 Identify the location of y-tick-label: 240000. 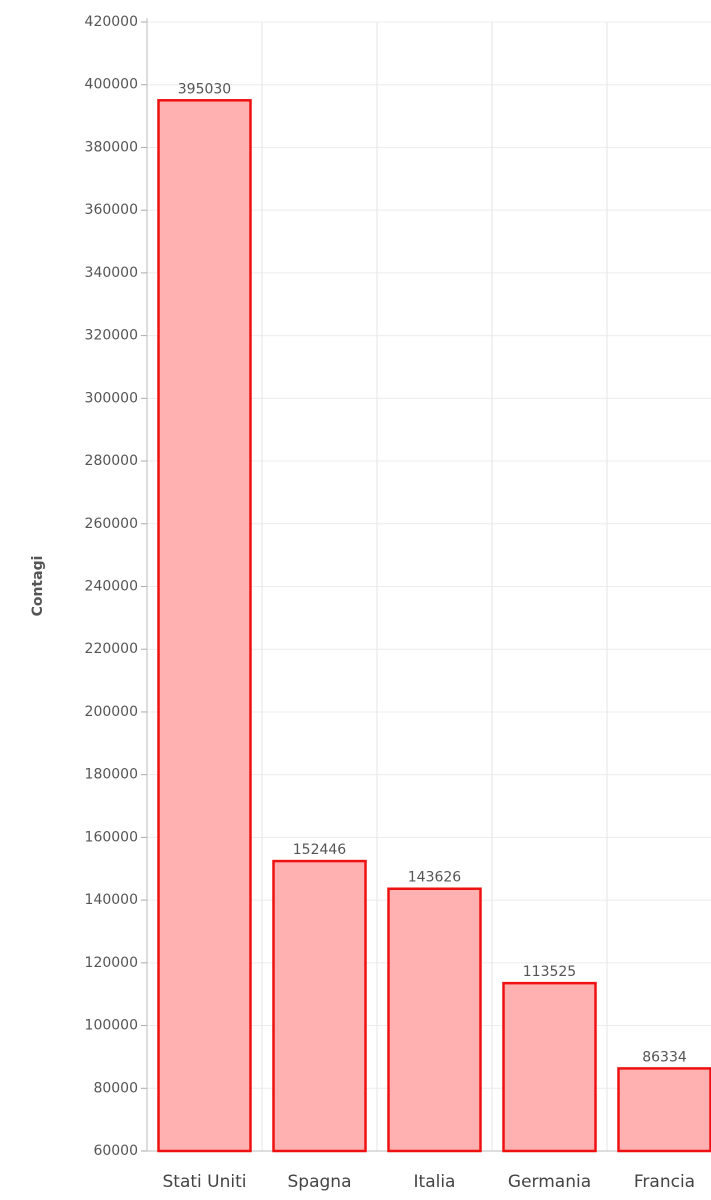
(111, 587).